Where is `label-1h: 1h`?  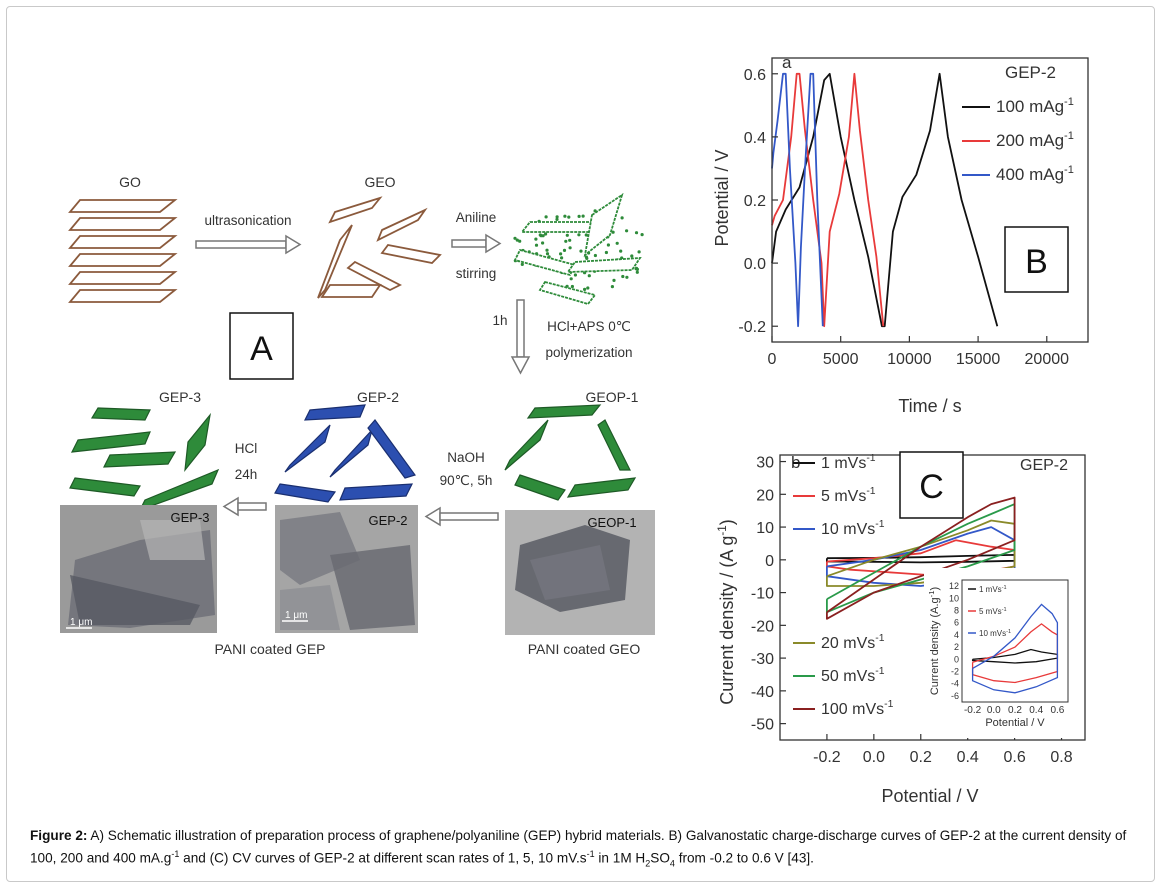
label-1h: 1h is located at coordinates (499, 320).